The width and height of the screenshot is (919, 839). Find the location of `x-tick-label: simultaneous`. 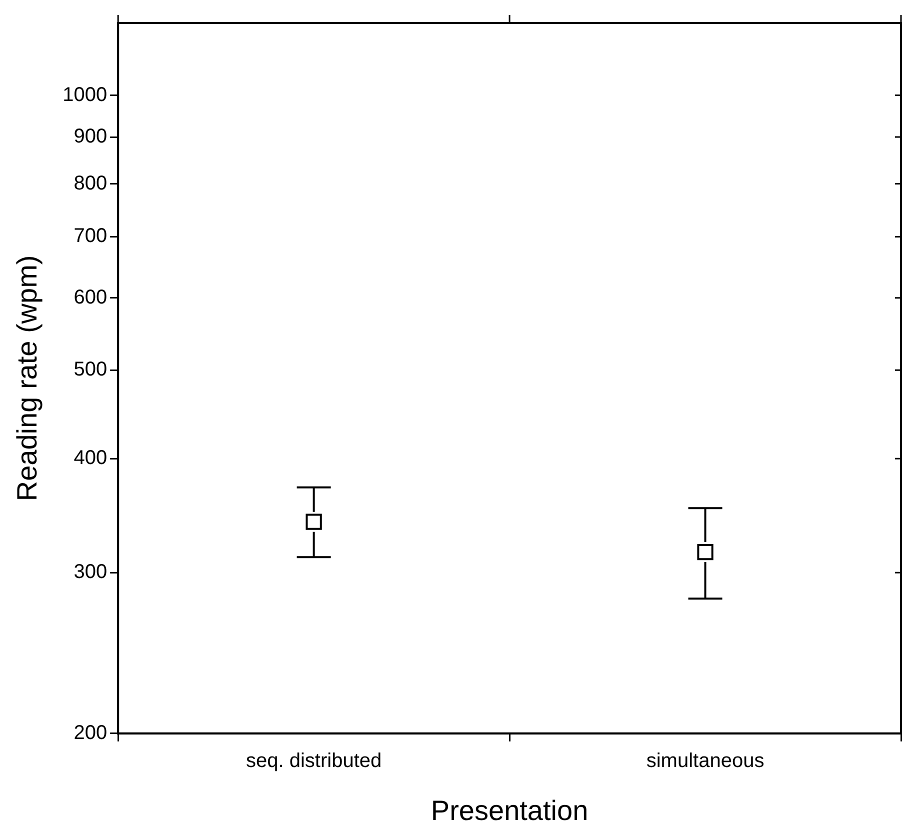

x-tick-label: simultaneous is located at coordinates (705, 761).